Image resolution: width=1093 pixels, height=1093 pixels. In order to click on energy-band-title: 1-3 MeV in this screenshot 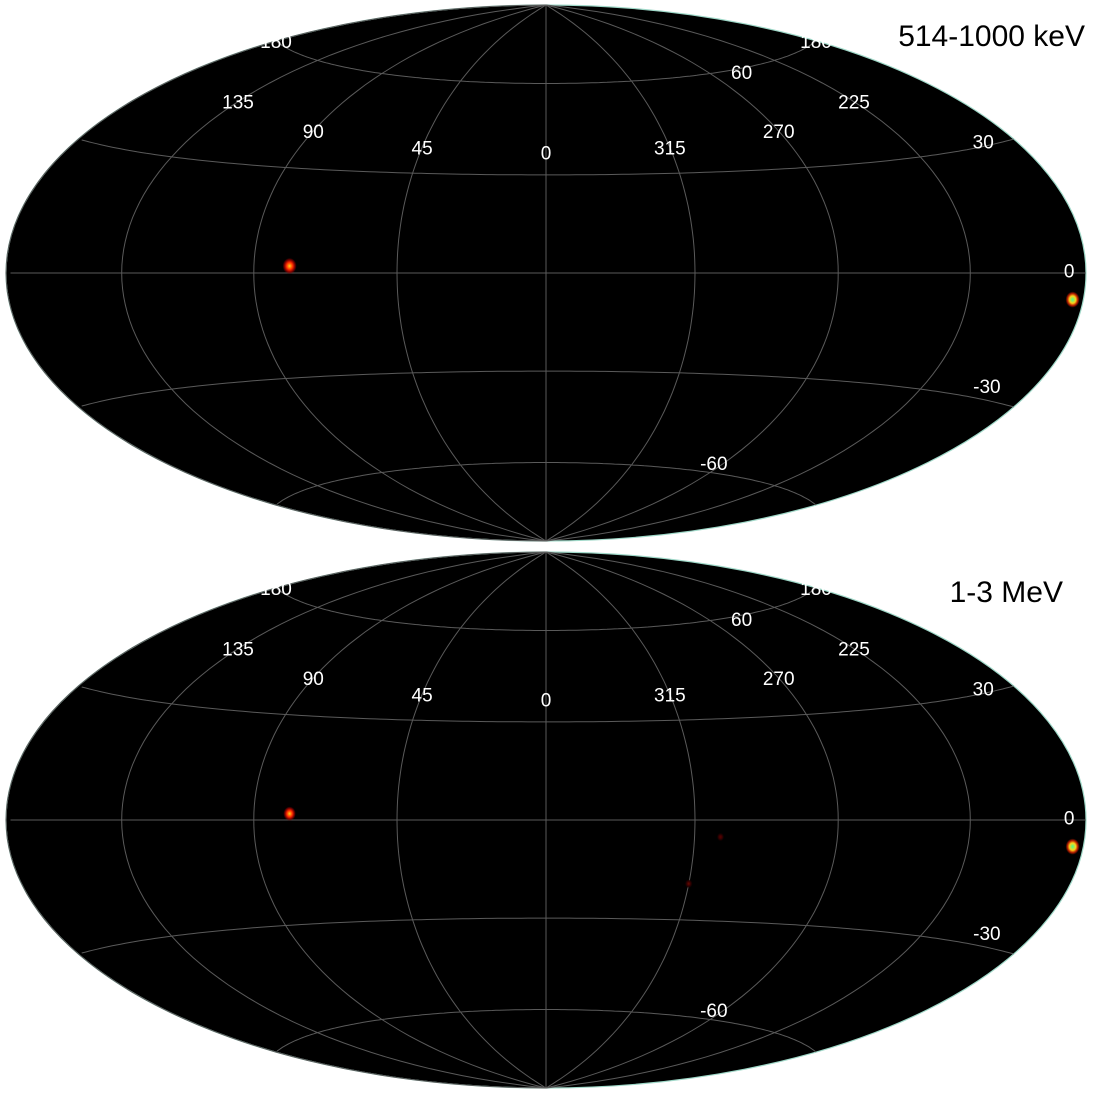, I will do `click(1006, 592)`.